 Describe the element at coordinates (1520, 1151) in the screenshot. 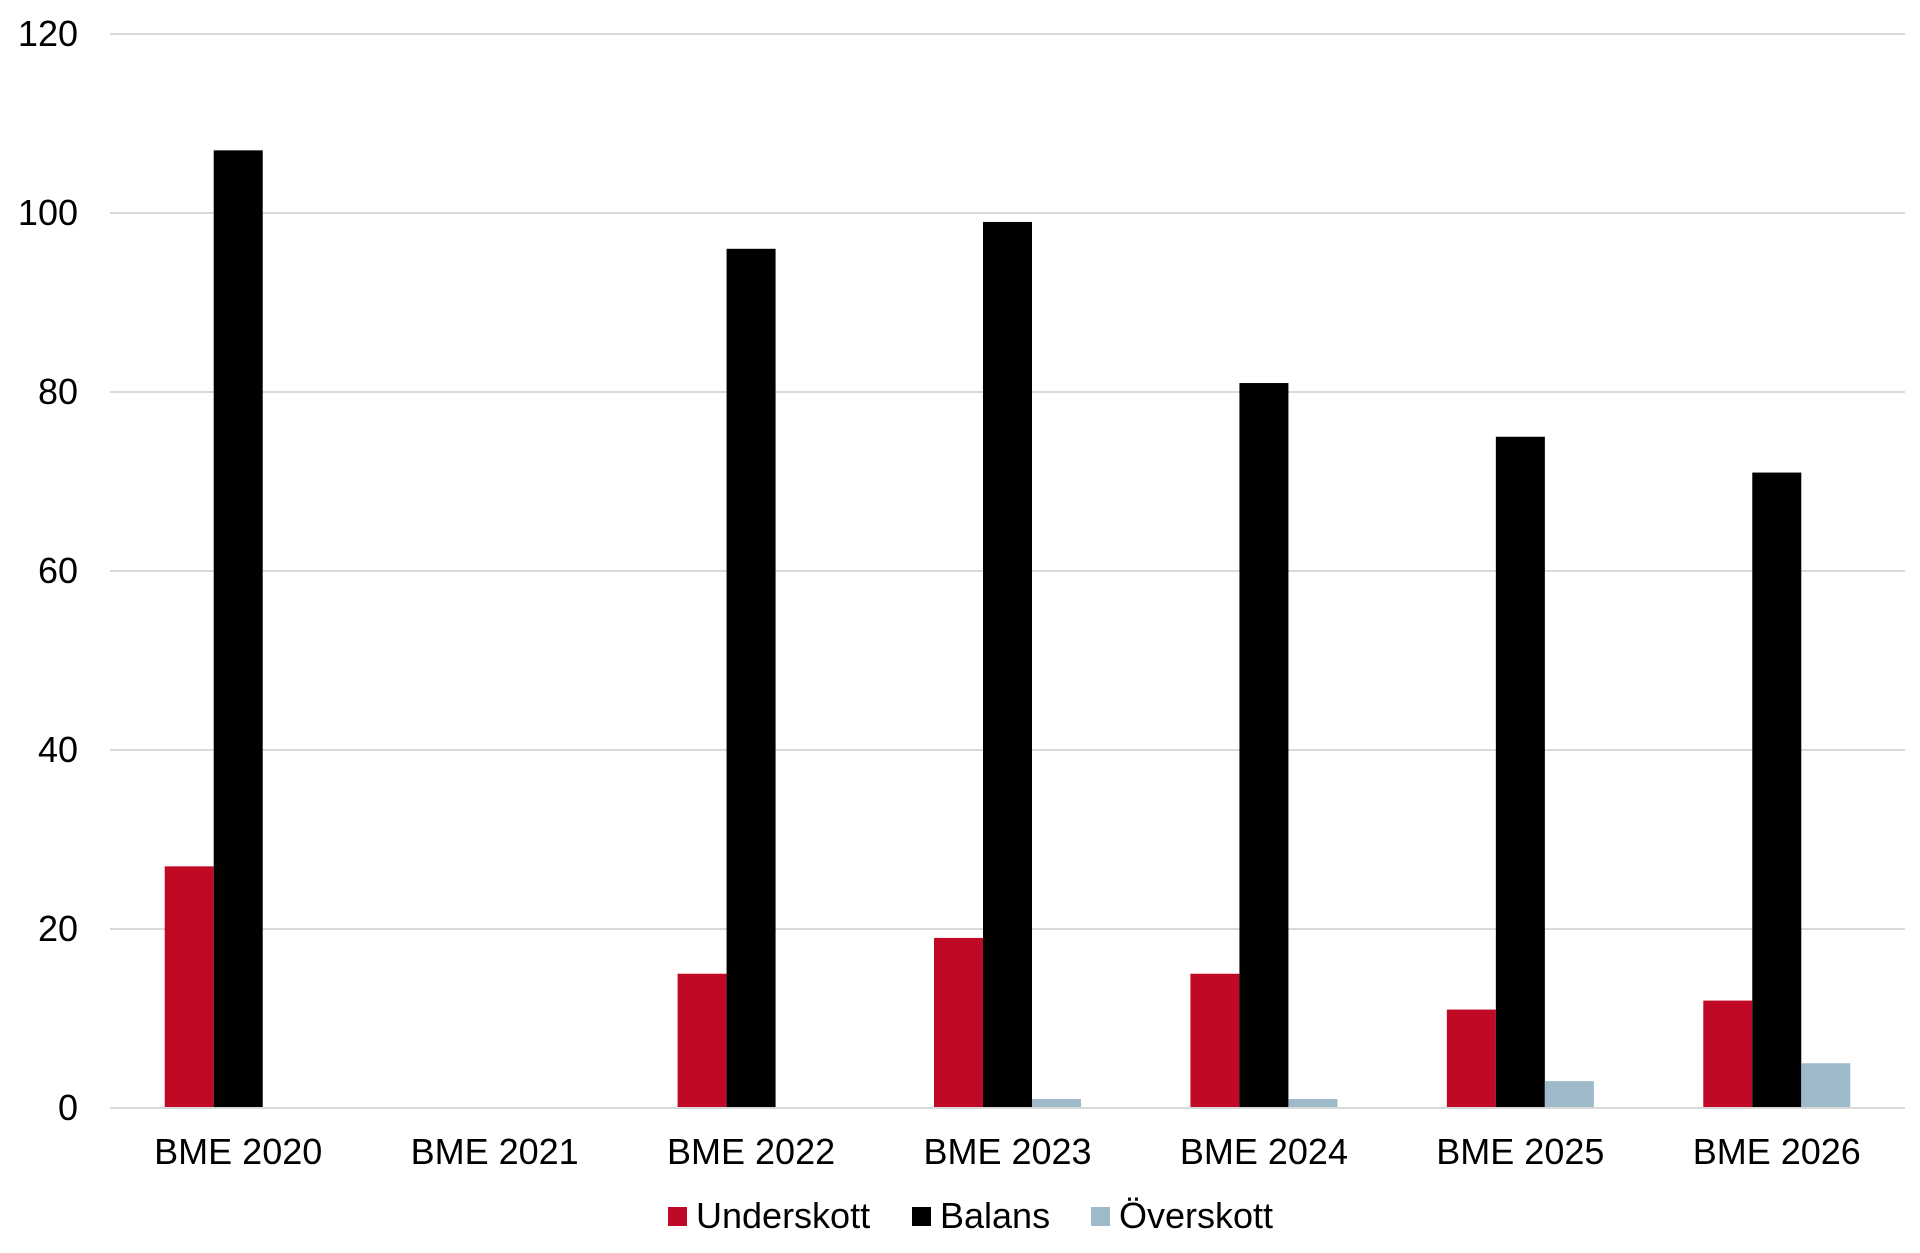

I see `x-tick-label: BME 2025` at that location.